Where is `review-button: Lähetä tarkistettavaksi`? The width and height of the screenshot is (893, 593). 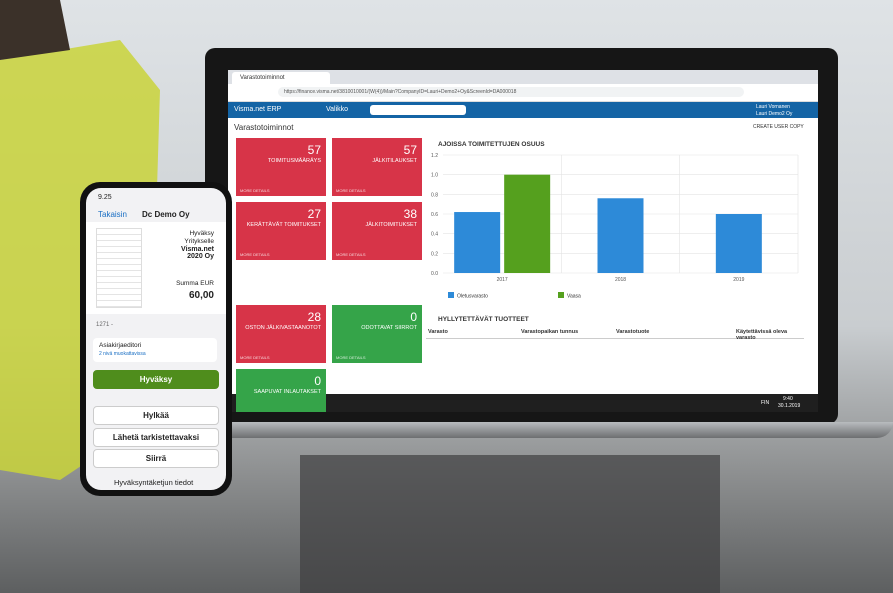 review-button: Lähetä tarkistettavaksi is located at coordinates (156, 437).